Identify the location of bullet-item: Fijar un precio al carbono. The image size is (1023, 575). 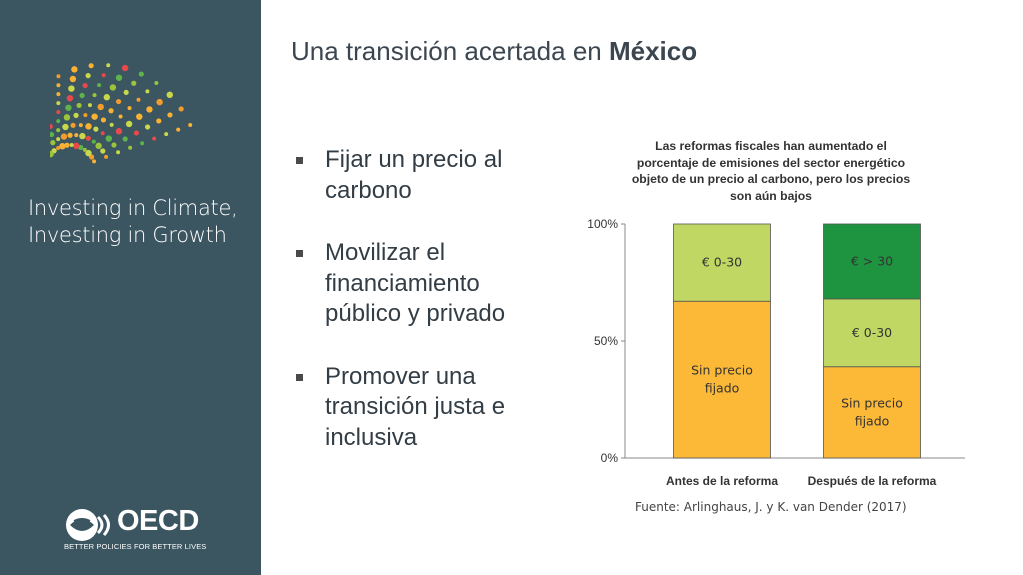
(415, 175).